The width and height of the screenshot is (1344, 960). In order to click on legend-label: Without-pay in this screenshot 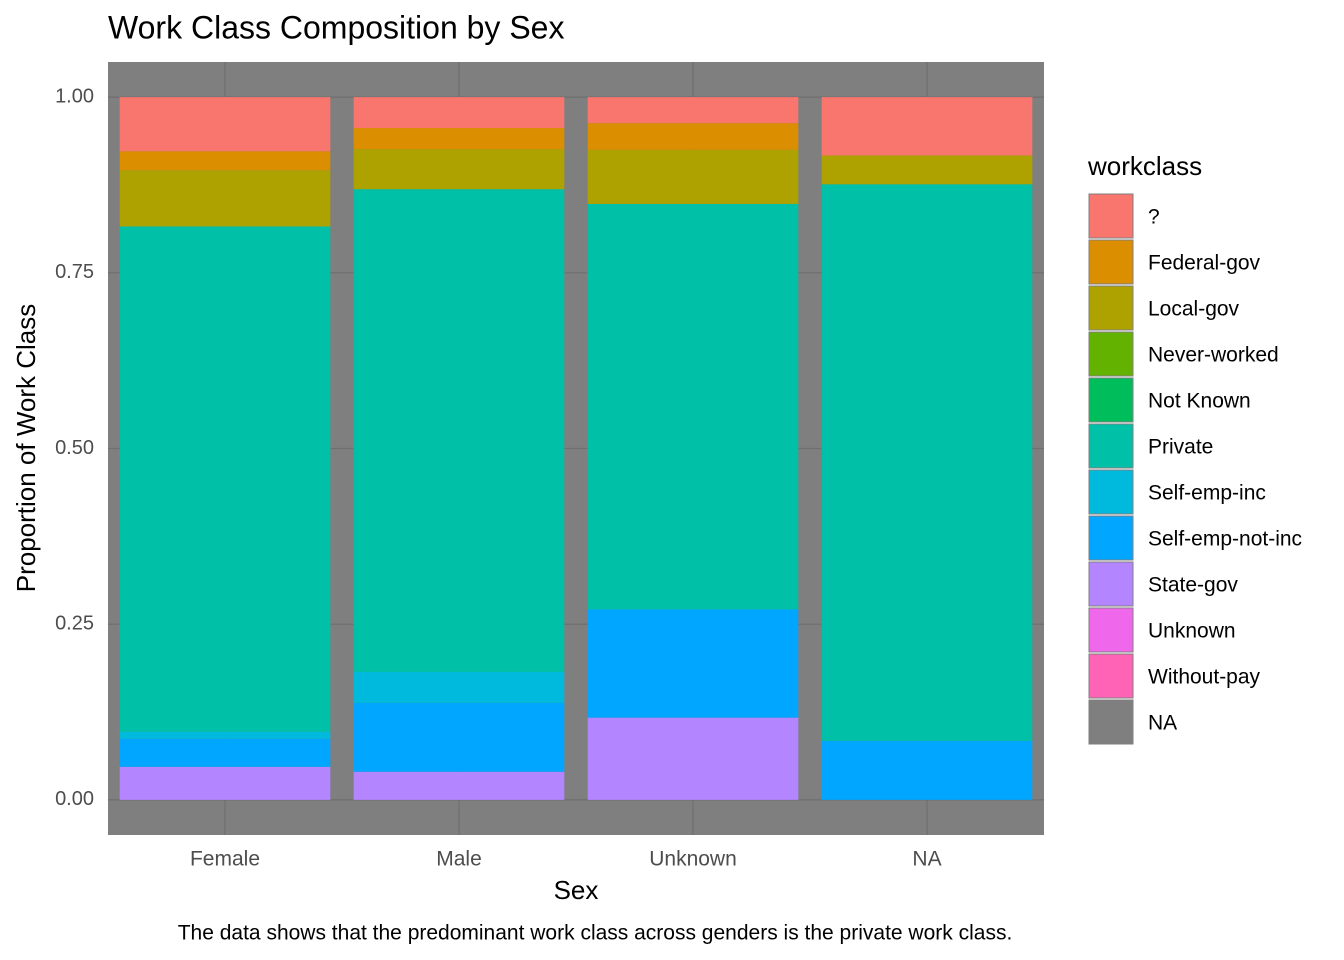, I will do `click(1204, 677)`.